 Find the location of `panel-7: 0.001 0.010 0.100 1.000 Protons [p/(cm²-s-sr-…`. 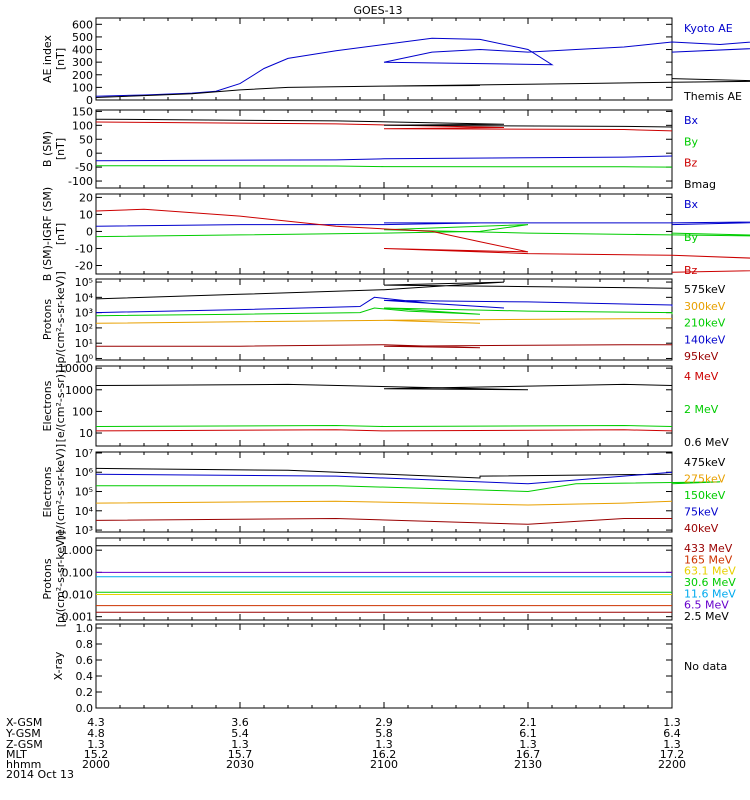

panel-7: 0.001 0.010 0.100 1.000 Protons [p/(cm²-s-sr-… is located at coordinates (388, 579).